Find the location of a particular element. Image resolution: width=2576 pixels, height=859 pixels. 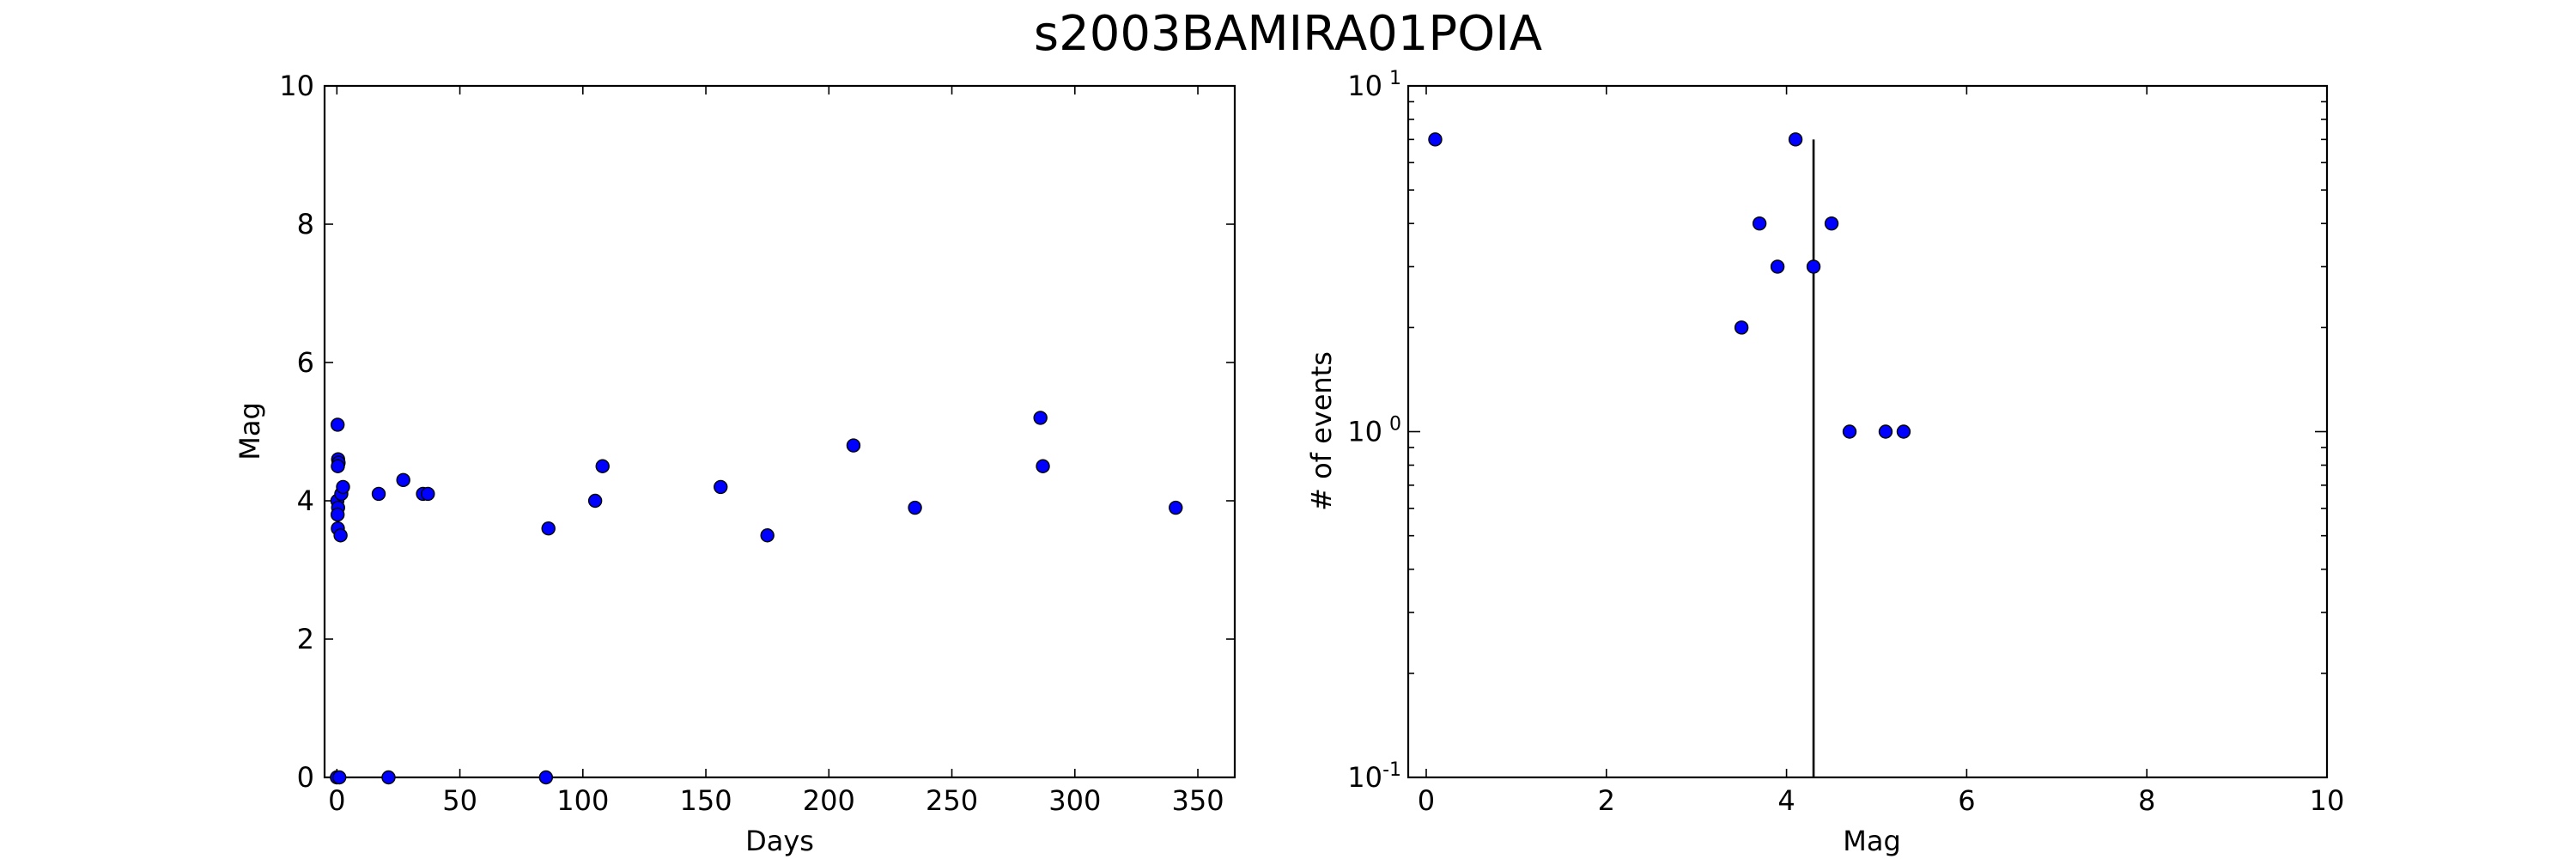

figure-title: s2003BAMIRA01POIA is located at coordinates (1288, 34).